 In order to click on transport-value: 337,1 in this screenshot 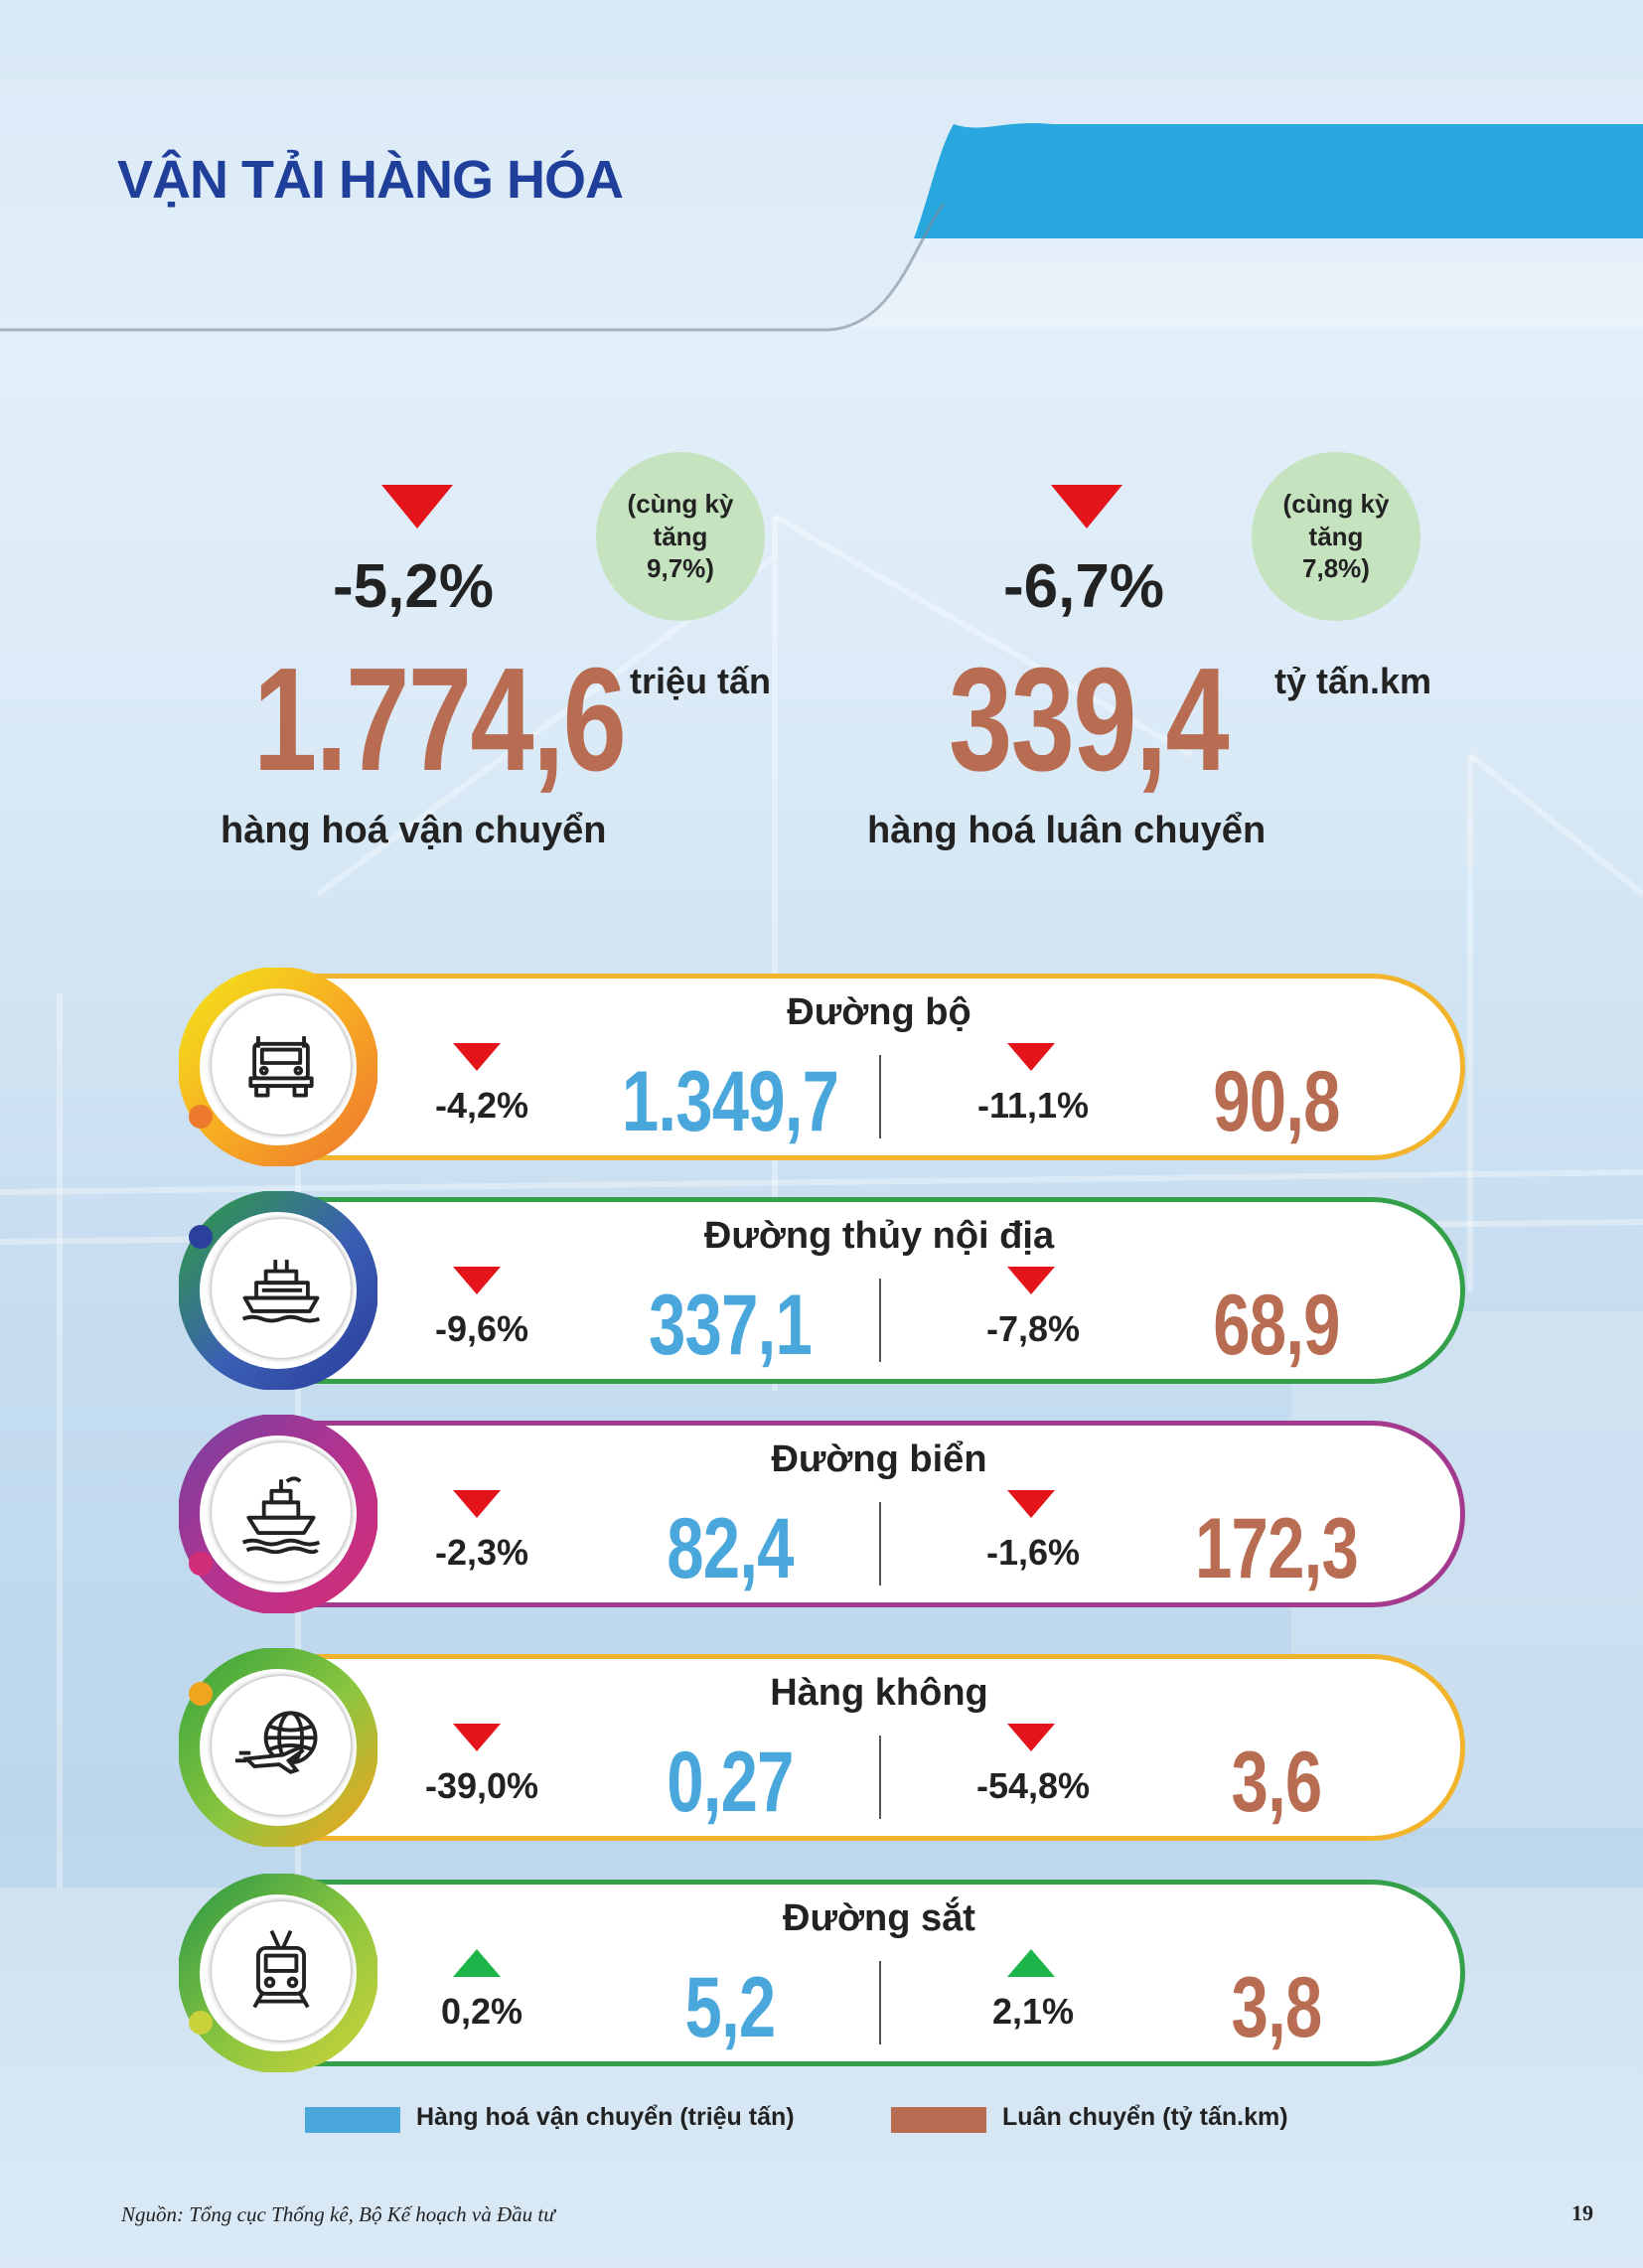, I will do `click(731, 1325)`.